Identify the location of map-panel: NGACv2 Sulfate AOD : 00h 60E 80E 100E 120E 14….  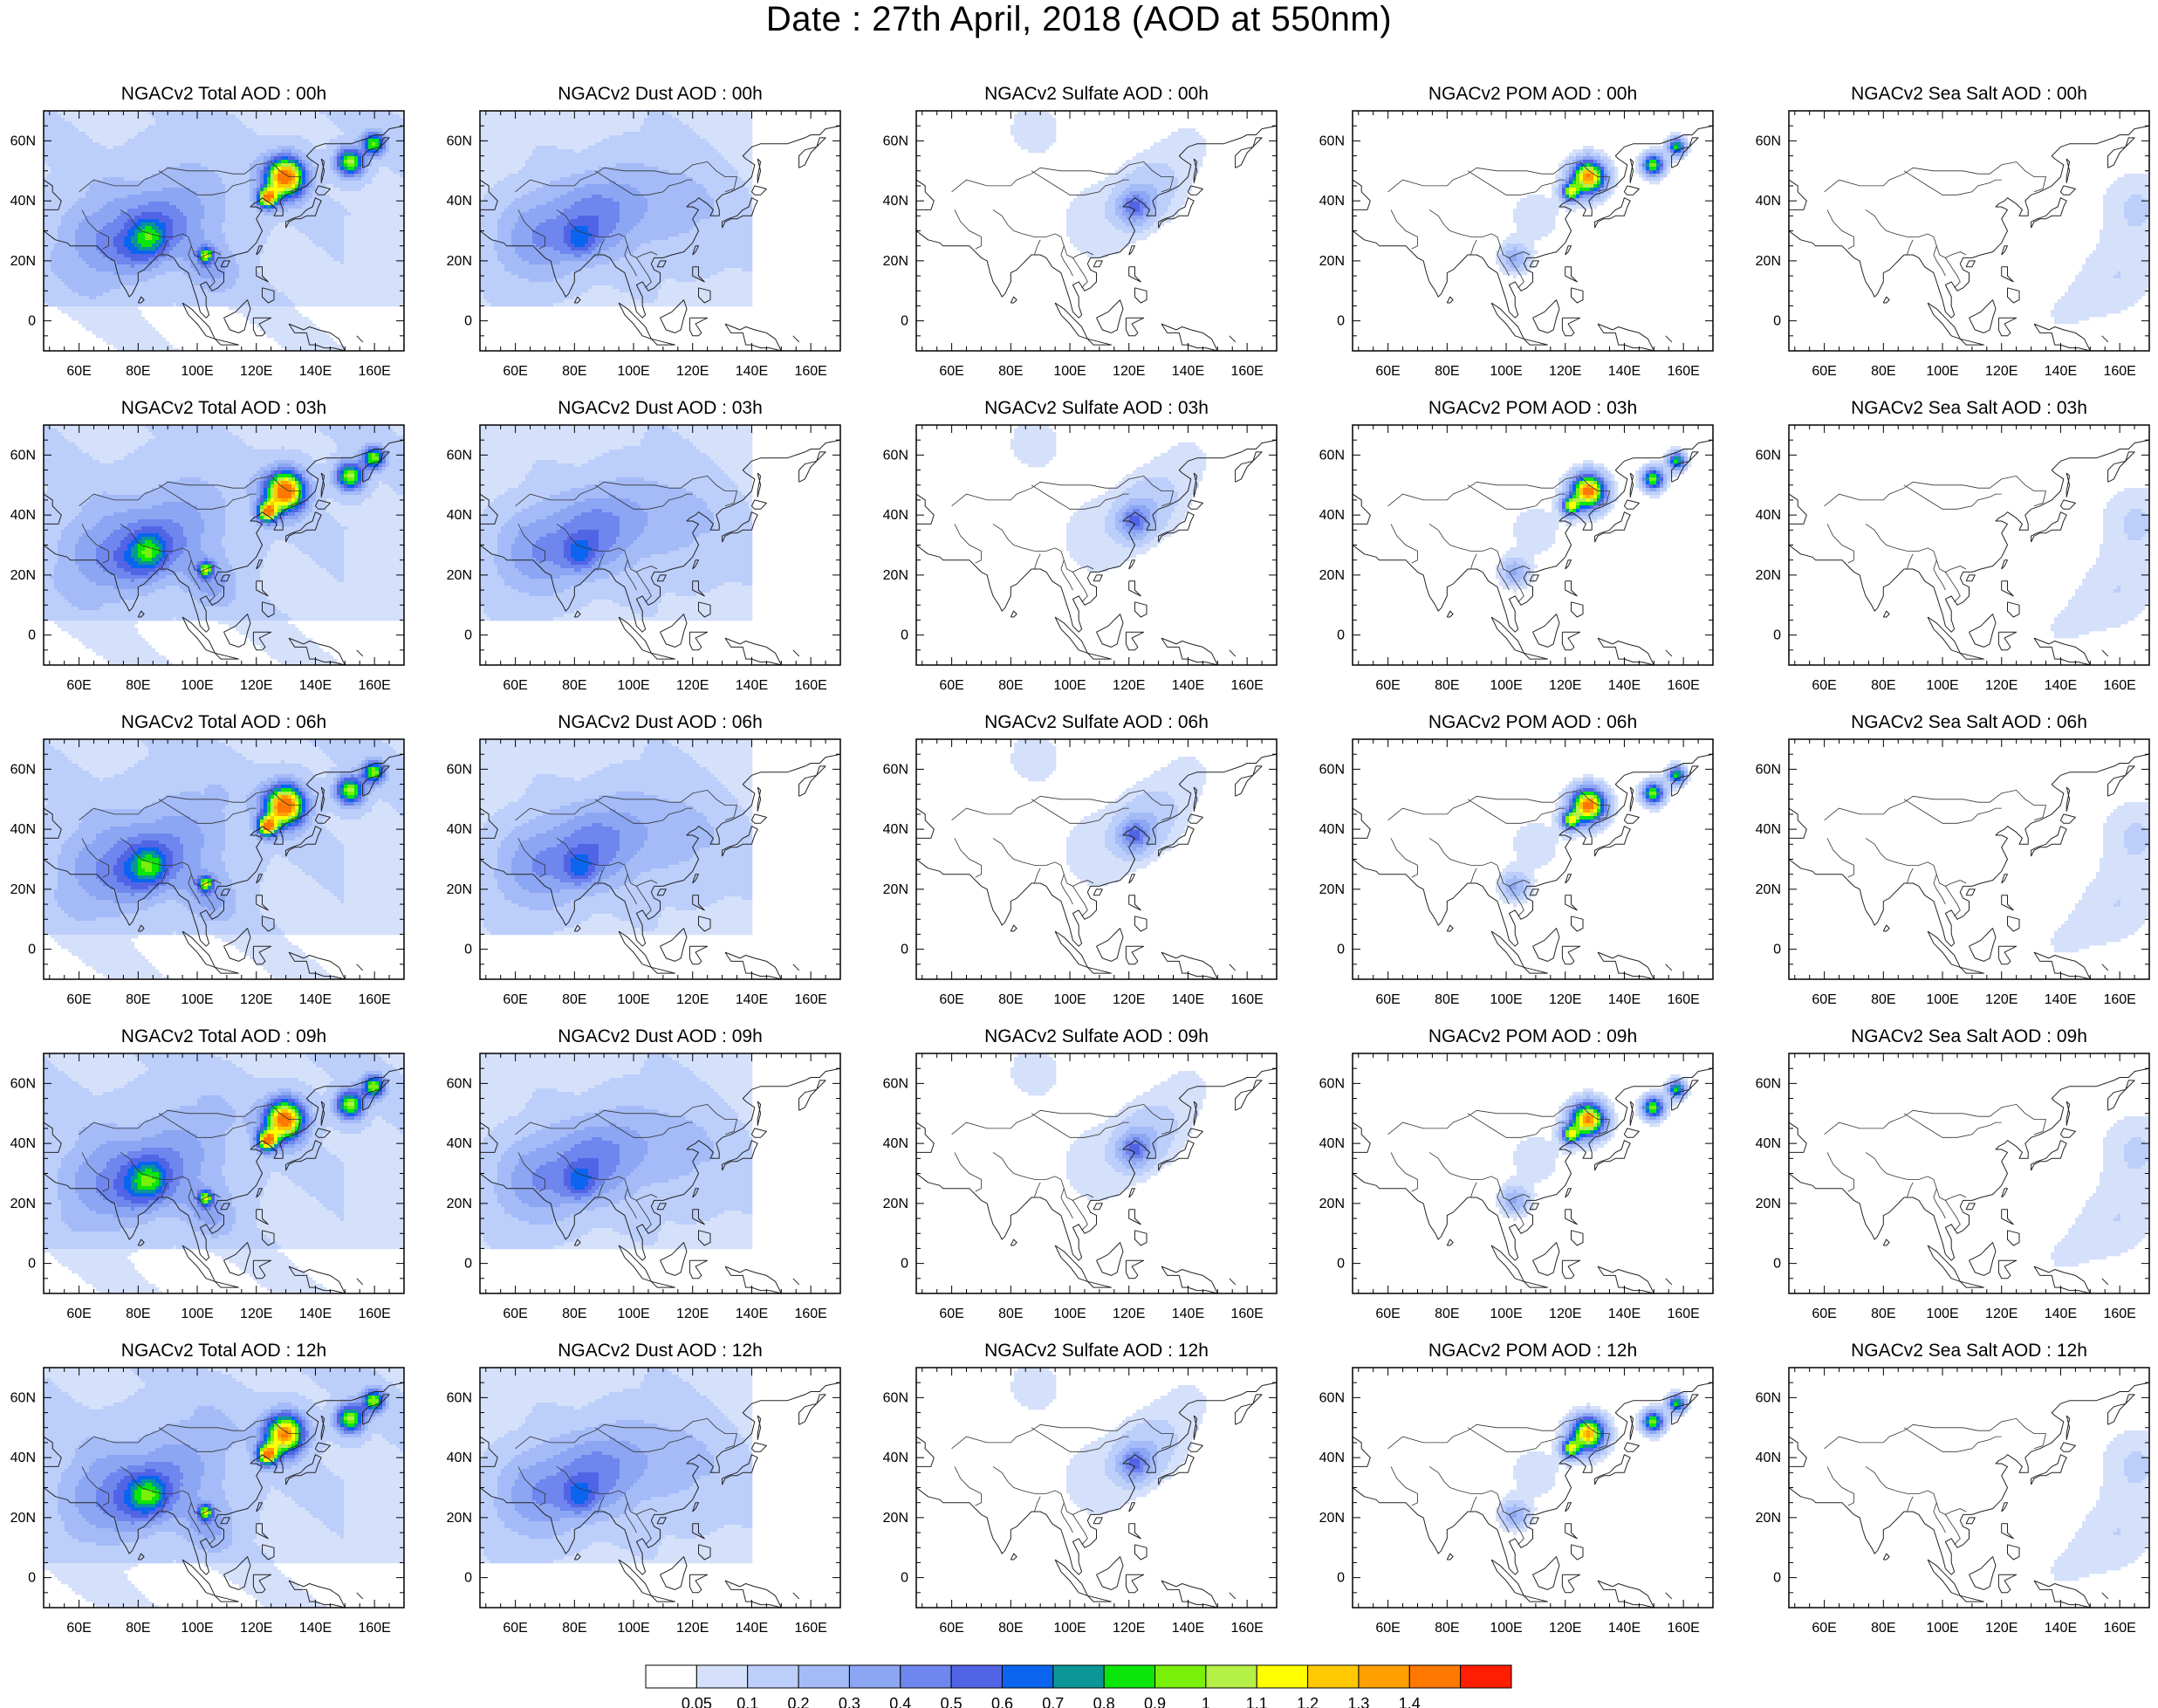
(1080, 231).